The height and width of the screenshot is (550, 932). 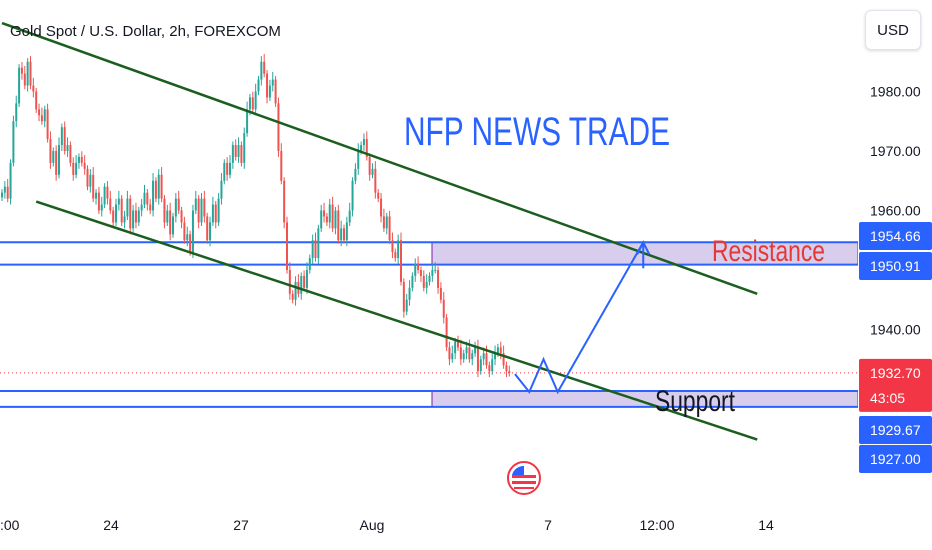 I want to click on price-badge-label: 1932.70, so click(x=895, y=373).